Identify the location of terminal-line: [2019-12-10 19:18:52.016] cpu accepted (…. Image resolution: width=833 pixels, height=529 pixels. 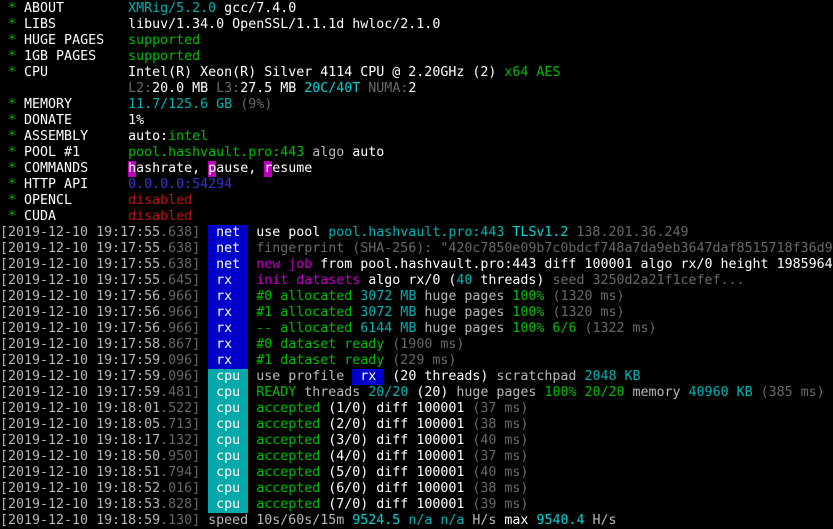
(416, 489).